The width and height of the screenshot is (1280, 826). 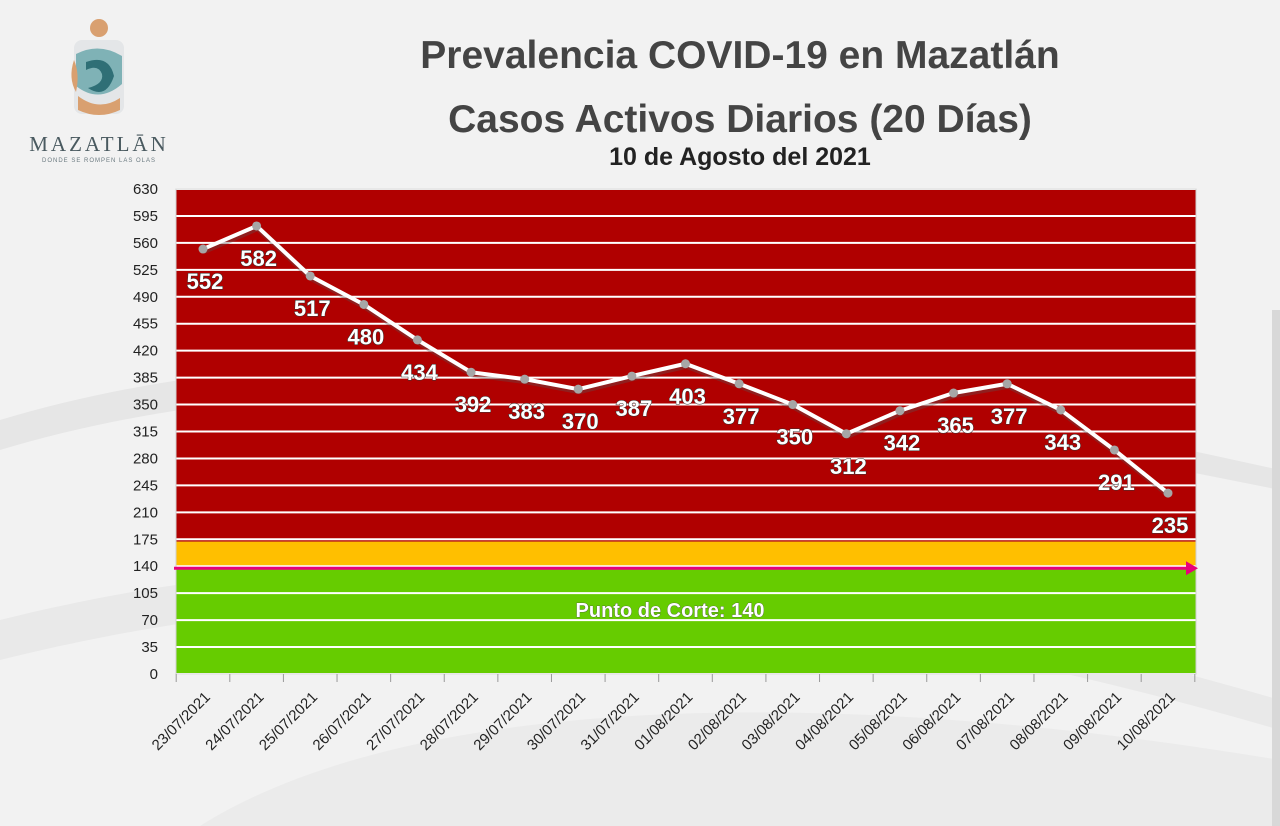 What do you see at coordinates (580, 421) in the screenshot?
I see `data-label: 370` at bounding box center [580, 421].